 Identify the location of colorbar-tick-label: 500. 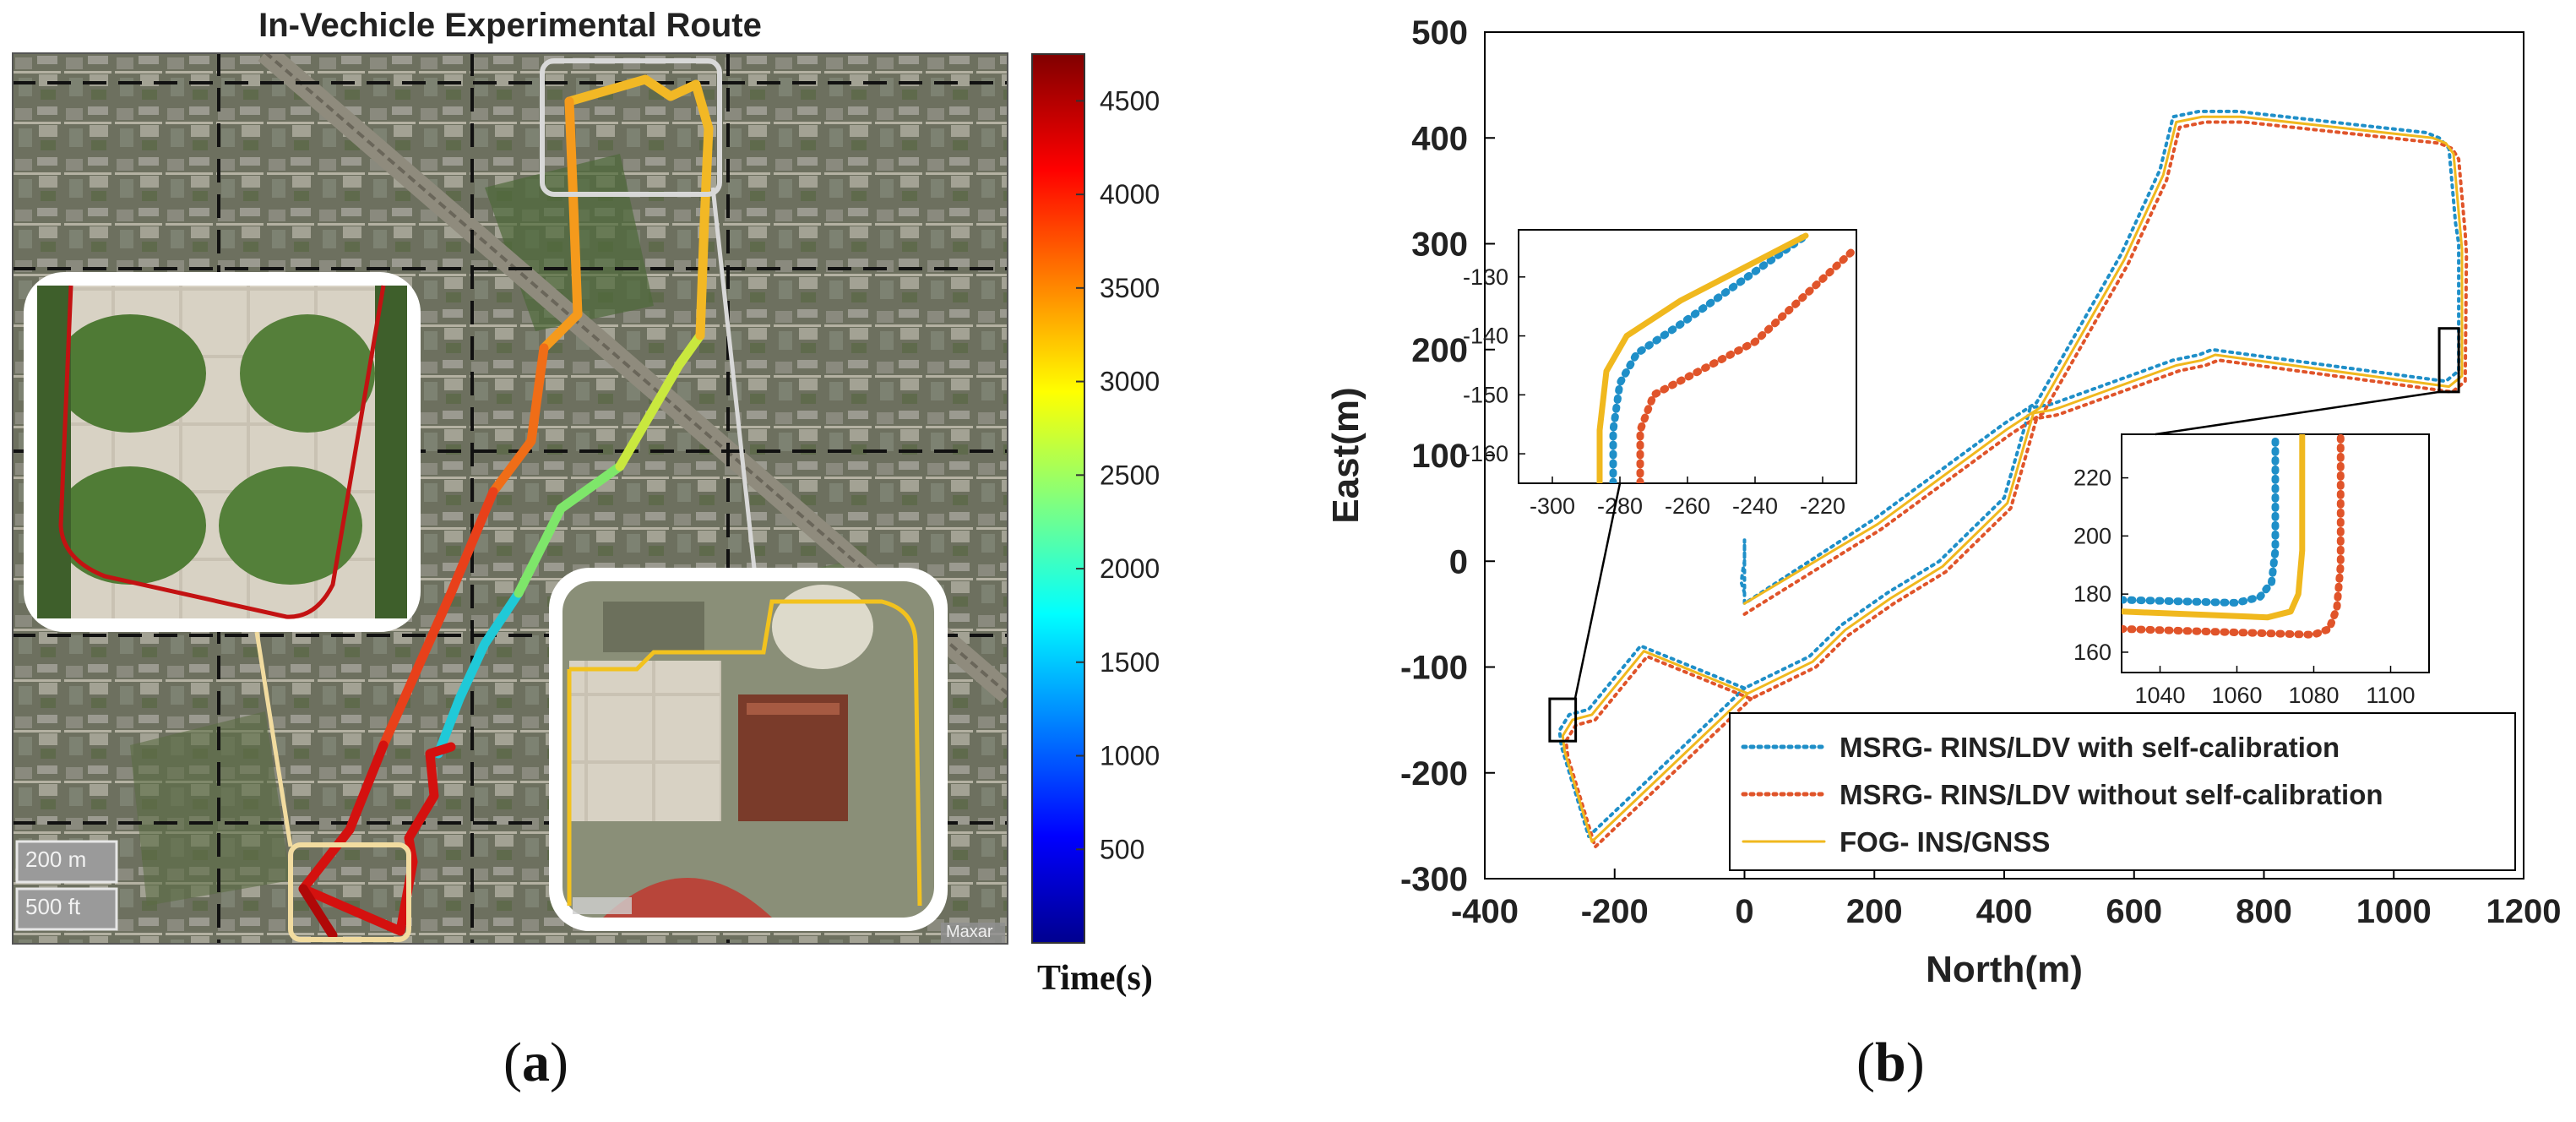
(1122, 849).